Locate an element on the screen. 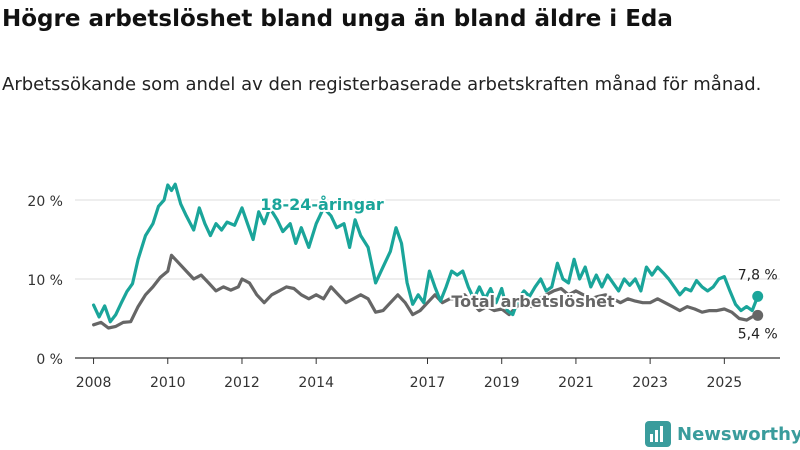 Image resolution: width=800 pixels, height=450 pixels. end-label-total: 5,4 % is located at coordinates (758, 334).